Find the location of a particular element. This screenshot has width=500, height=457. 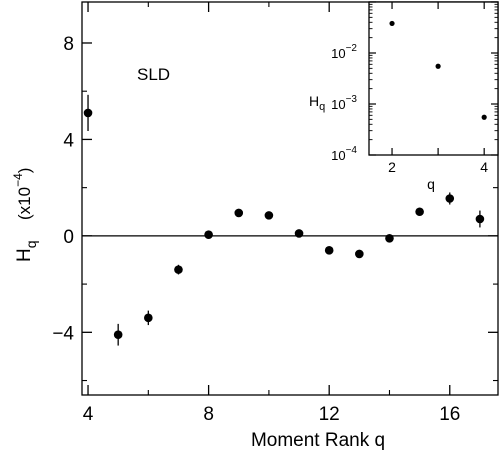

inset-ticks: 2 410−410−310−2 is located at coordinates (414, 88).